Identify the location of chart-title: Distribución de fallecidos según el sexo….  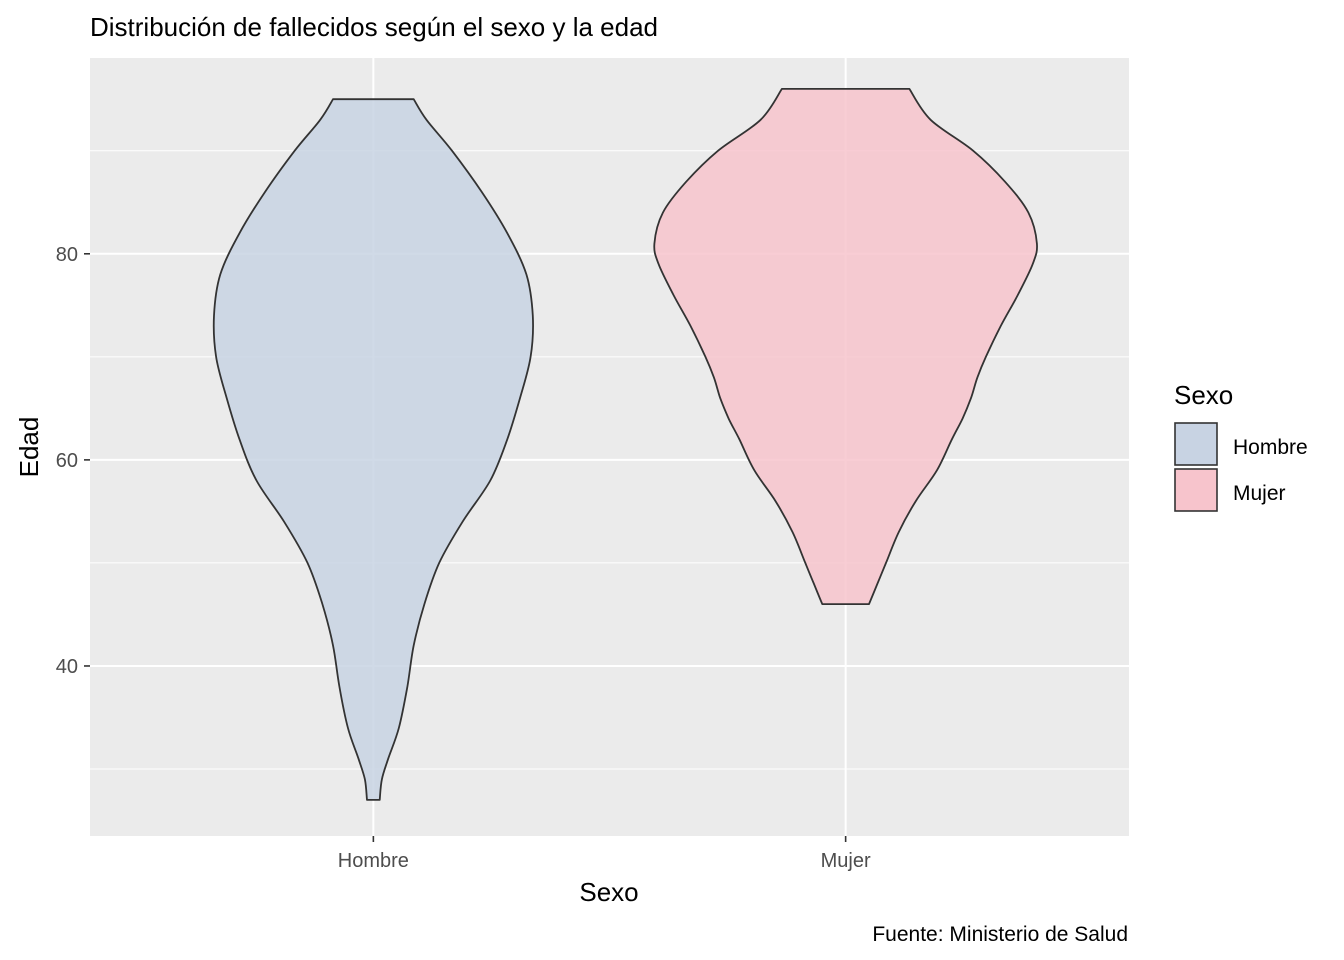
(374, 27).